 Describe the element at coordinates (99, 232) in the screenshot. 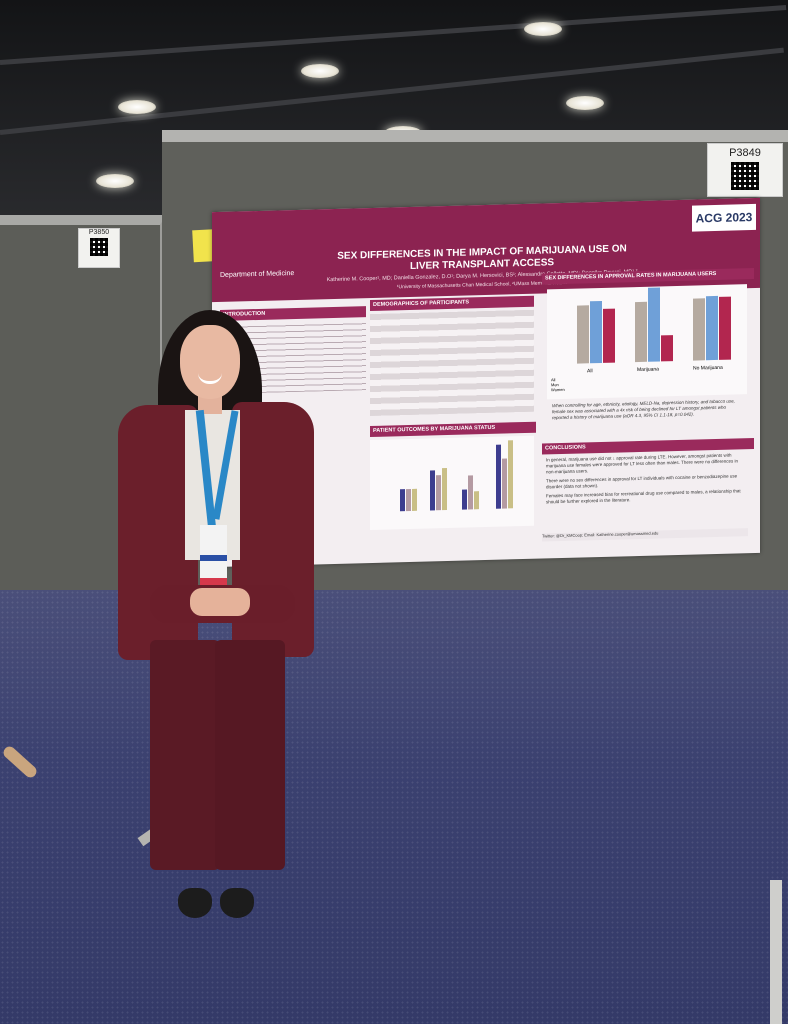

I see `board-number: P3850` at that location.